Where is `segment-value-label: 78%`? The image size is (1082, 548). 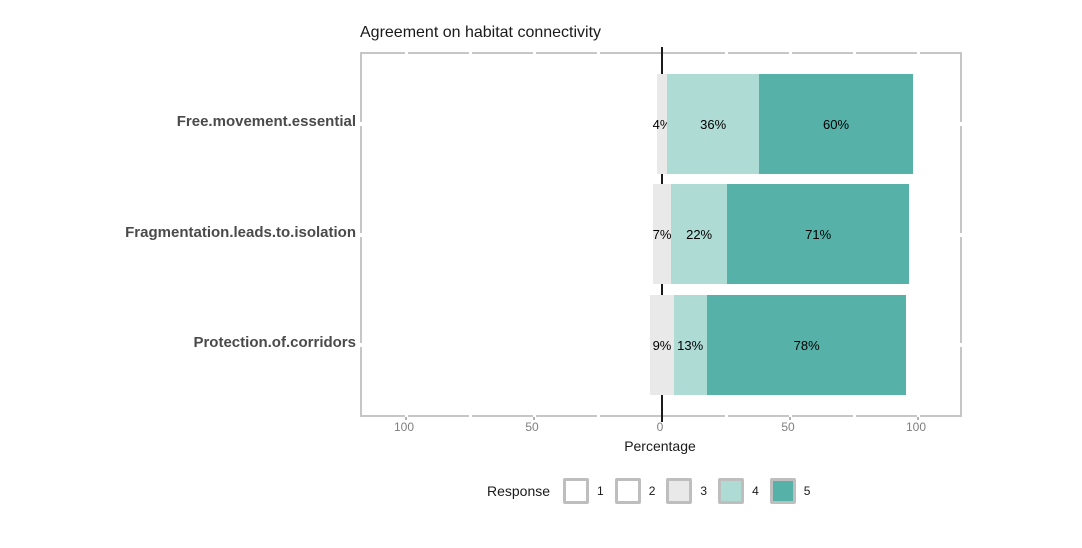 segment-value-label: 78% is located at coordinates (806, 345).